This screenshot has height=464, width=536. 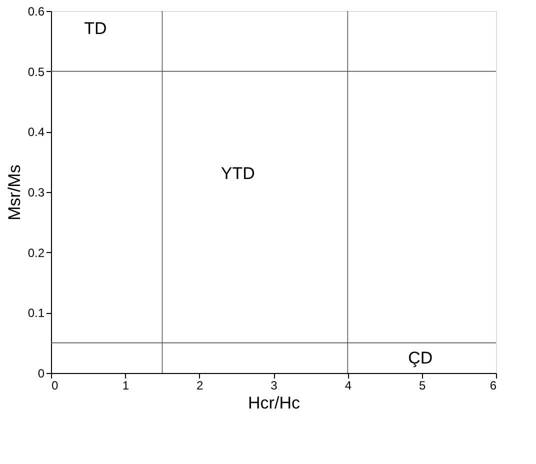 I want to click on x-tick-label: 4, so click(x=348, y=385).